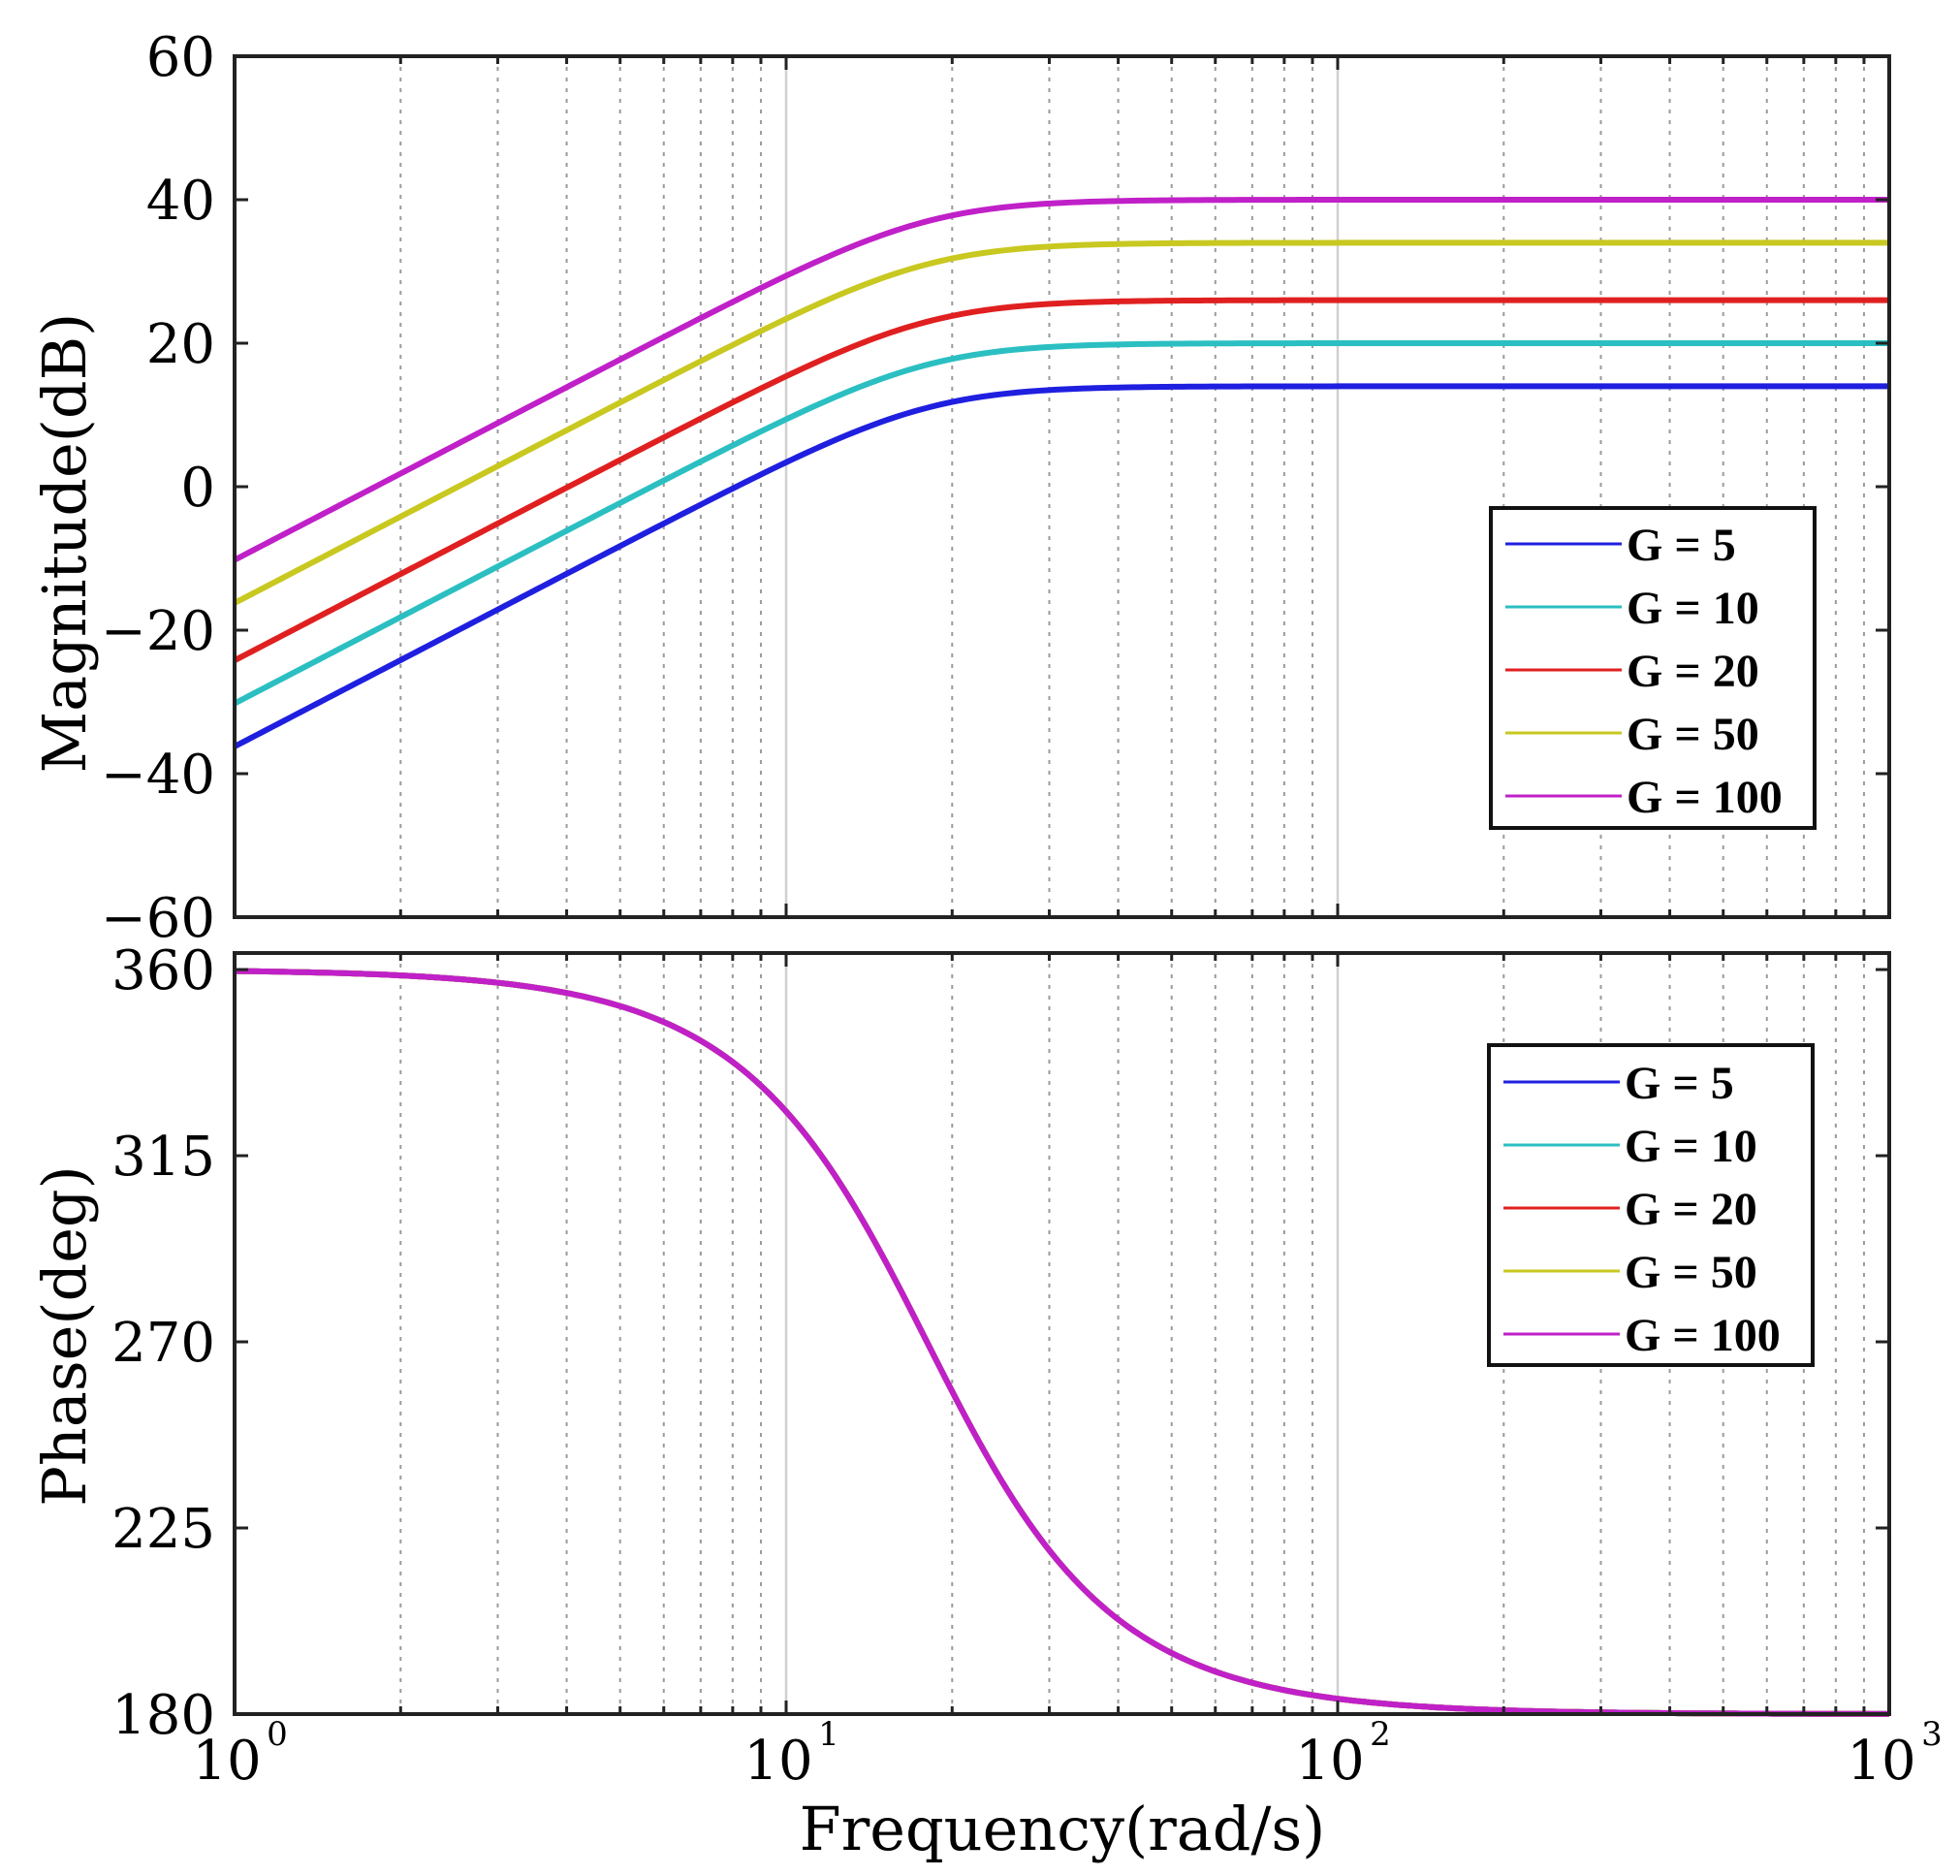 The height and width of the screenshot is (1876, 1960). I want to click on y-tick-label: 40, so click(180, 201).